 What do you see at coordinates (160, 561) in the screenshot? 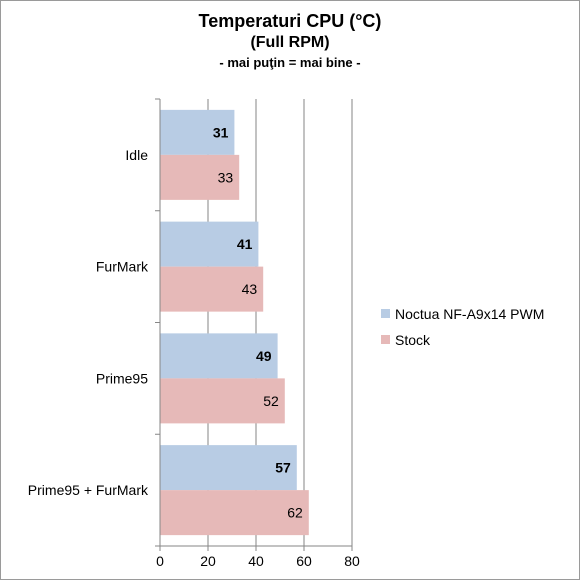
I see `x-tick-label-0: 0` at bounding box center [160, 561].